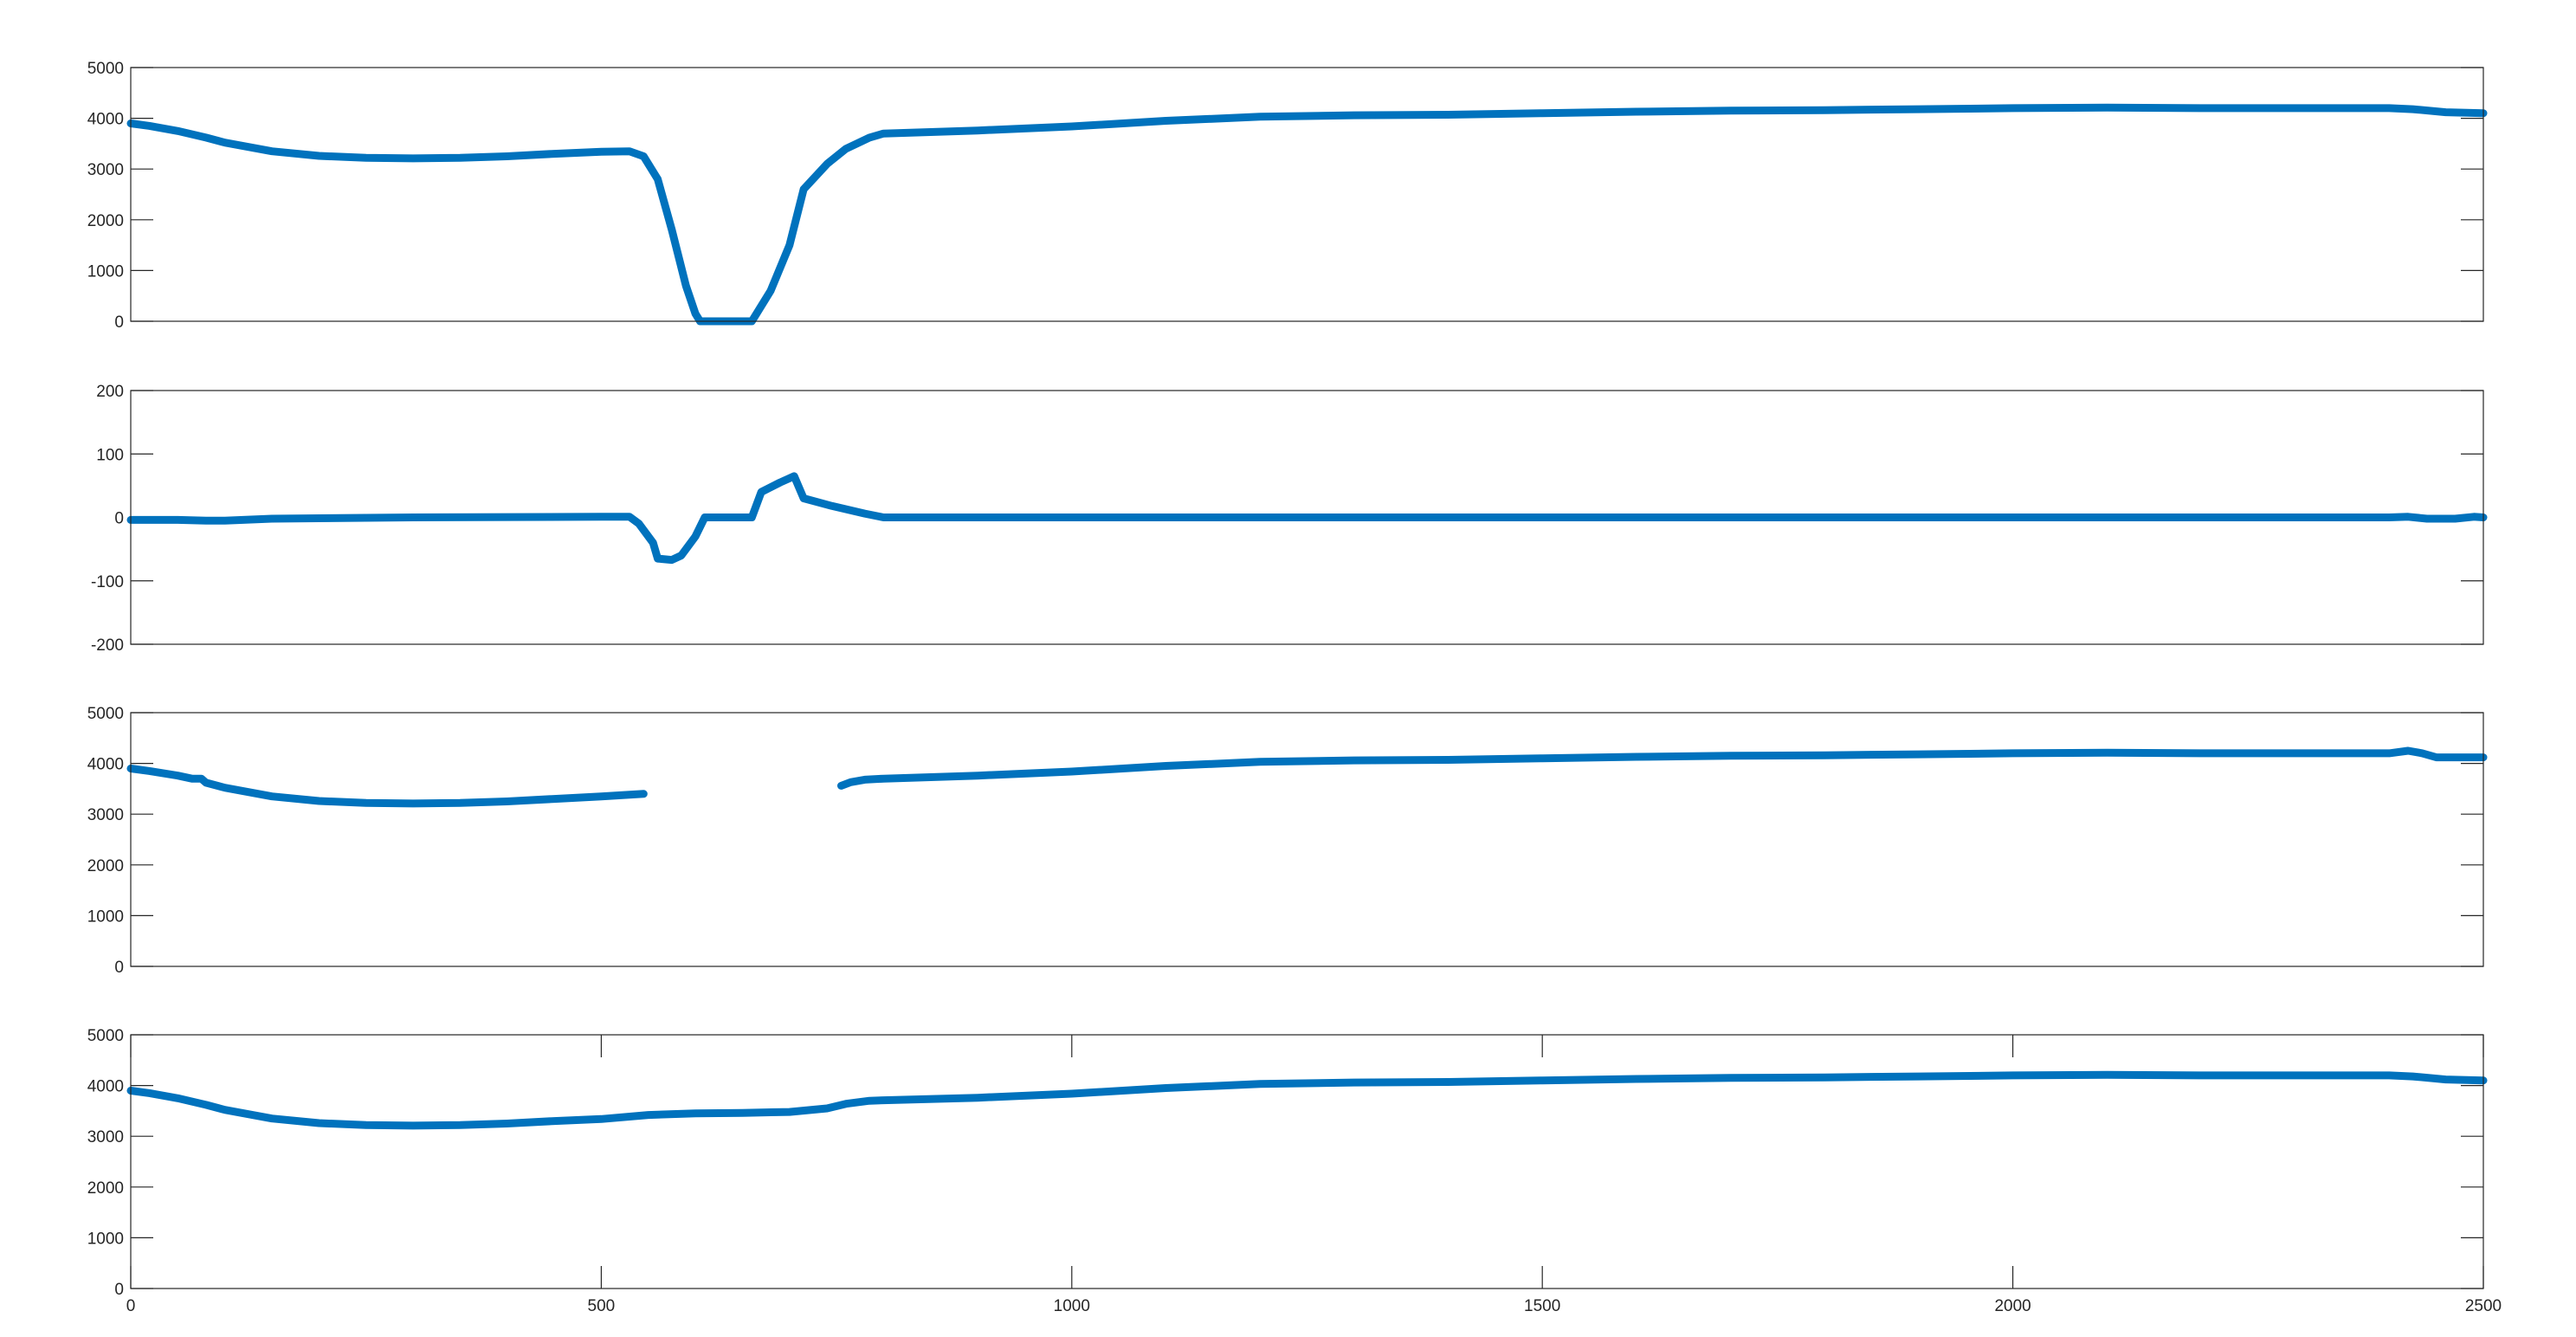 Image resolution: width=2576 pixels, height=1337 pixels. Describe the element at coordinates (107, 582) in the screenshot. I see `y-tick-label: -100` at that location.